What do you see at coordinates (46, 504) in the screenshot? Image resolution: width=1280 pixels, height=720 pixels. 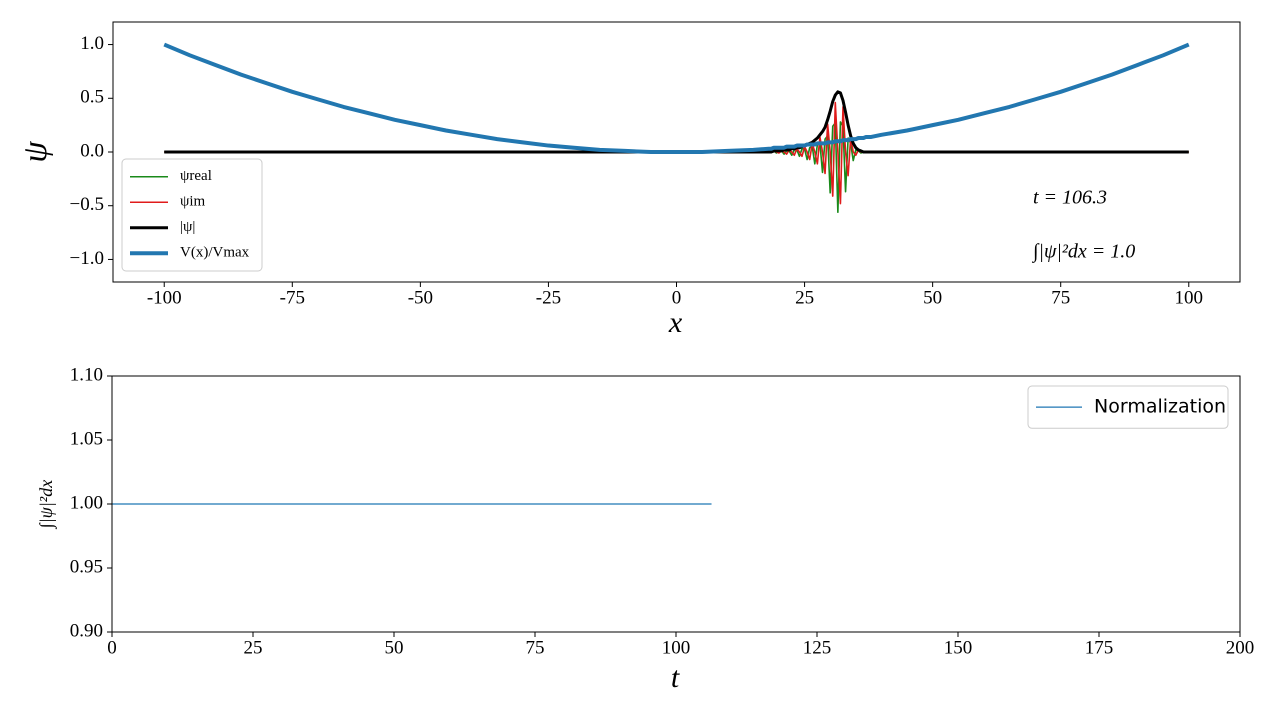 I see `y-axis-label: ∫|ψ|²dx` at bounding box center [46, 504].